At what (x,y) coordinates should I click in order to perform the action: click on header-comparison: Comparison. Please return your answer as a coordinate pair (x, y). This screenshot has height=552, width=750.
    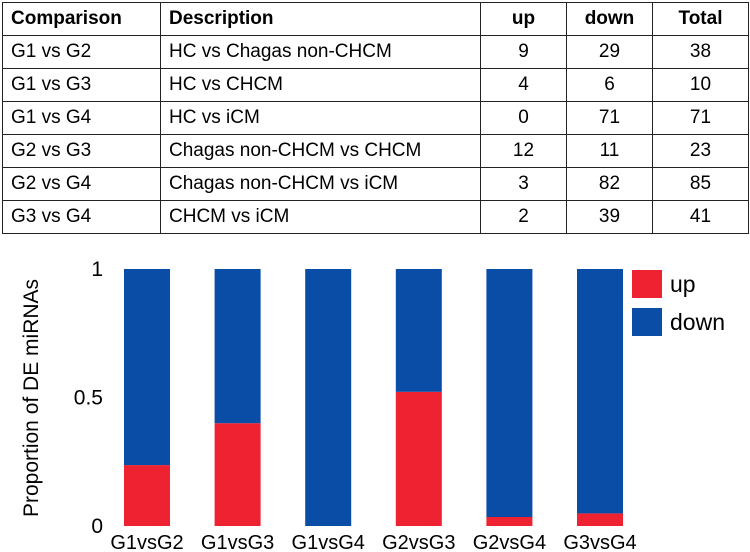
    Looking at the image, I should click on (81, 19).